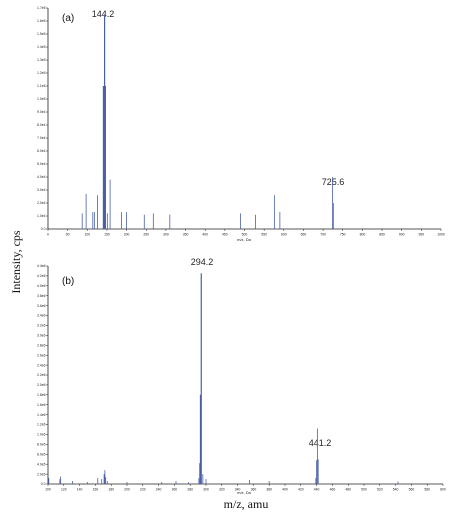 The width and height of the screenshot is (450, 523). Describe the element at coordinates (48, 490) in the screenshot. I see `panel-b-x-tick-label: 100` at that location.